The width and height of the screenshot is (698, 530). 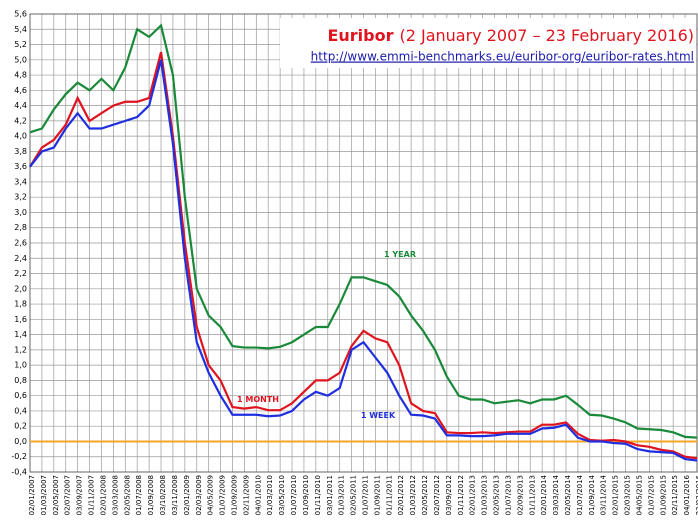 What do you see at coordinates (20, 136) in the screenshot?
I see `y-tick-label: 4,0` at bounding box center [20, 136].